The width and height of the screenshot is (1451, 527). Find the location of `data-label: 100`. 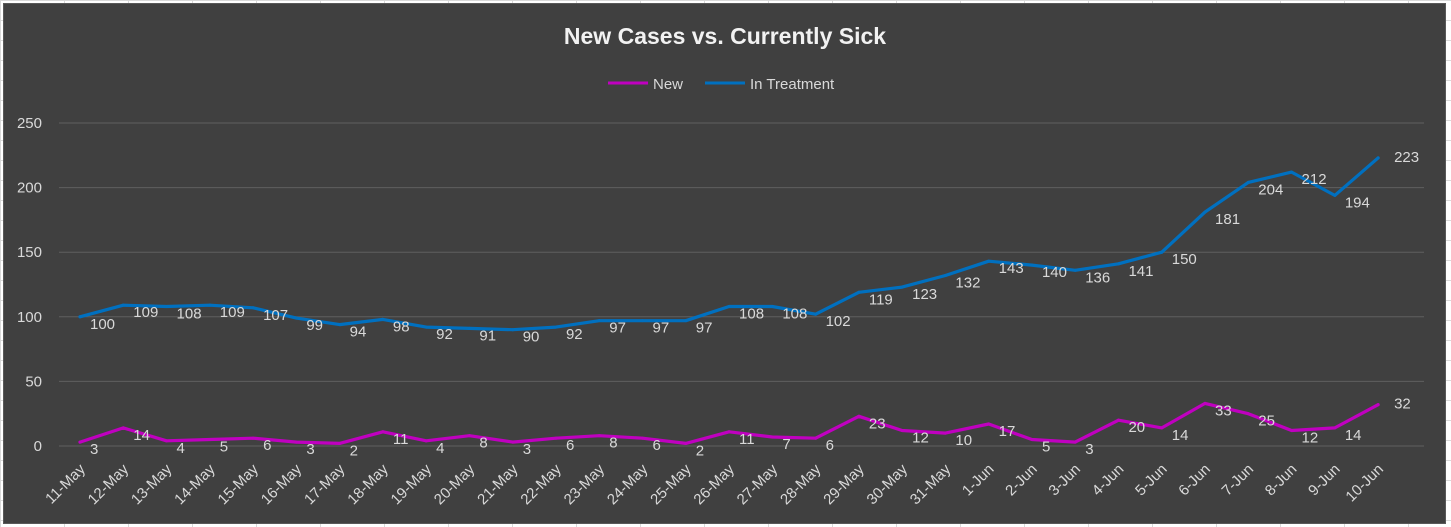

data-label: 100 is located at coordinates (102, 324).